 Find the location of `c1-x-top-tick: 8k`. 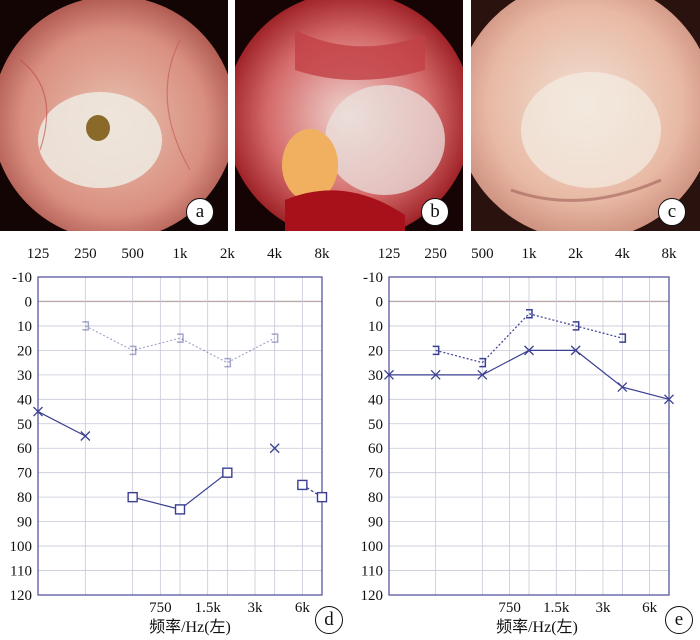

c1-x-top-tick: 8k is located at coordinates (670, 254).